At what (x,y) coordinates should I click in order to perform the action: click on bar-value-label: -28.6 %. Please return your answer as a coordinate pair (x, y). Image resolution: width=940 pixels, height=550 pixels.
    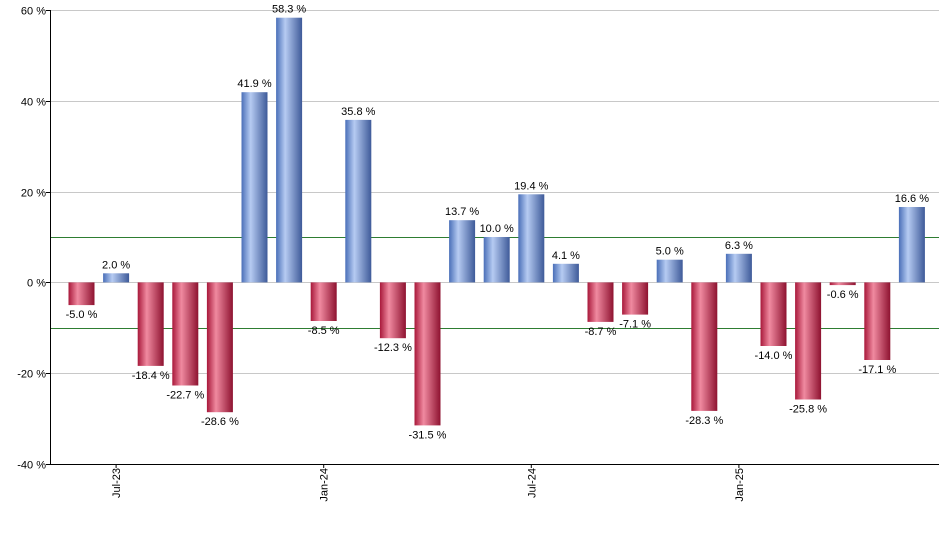
    Looking at the image, I should click on (220, 422).